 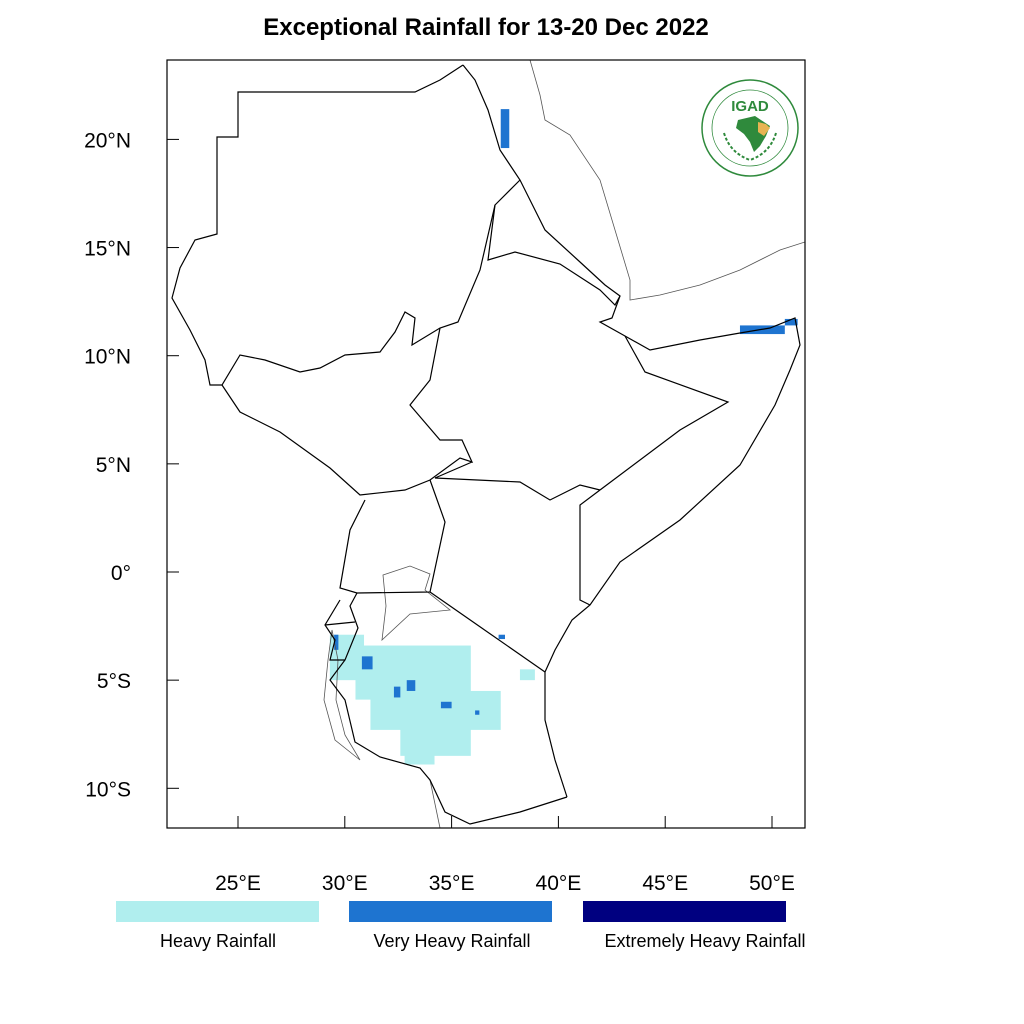 What do you see at coordinates (452, 941) in the screenshot?
I see `legend-label-very-heavy: Very Heavy Rainfall` at bounding box center [452, 941].